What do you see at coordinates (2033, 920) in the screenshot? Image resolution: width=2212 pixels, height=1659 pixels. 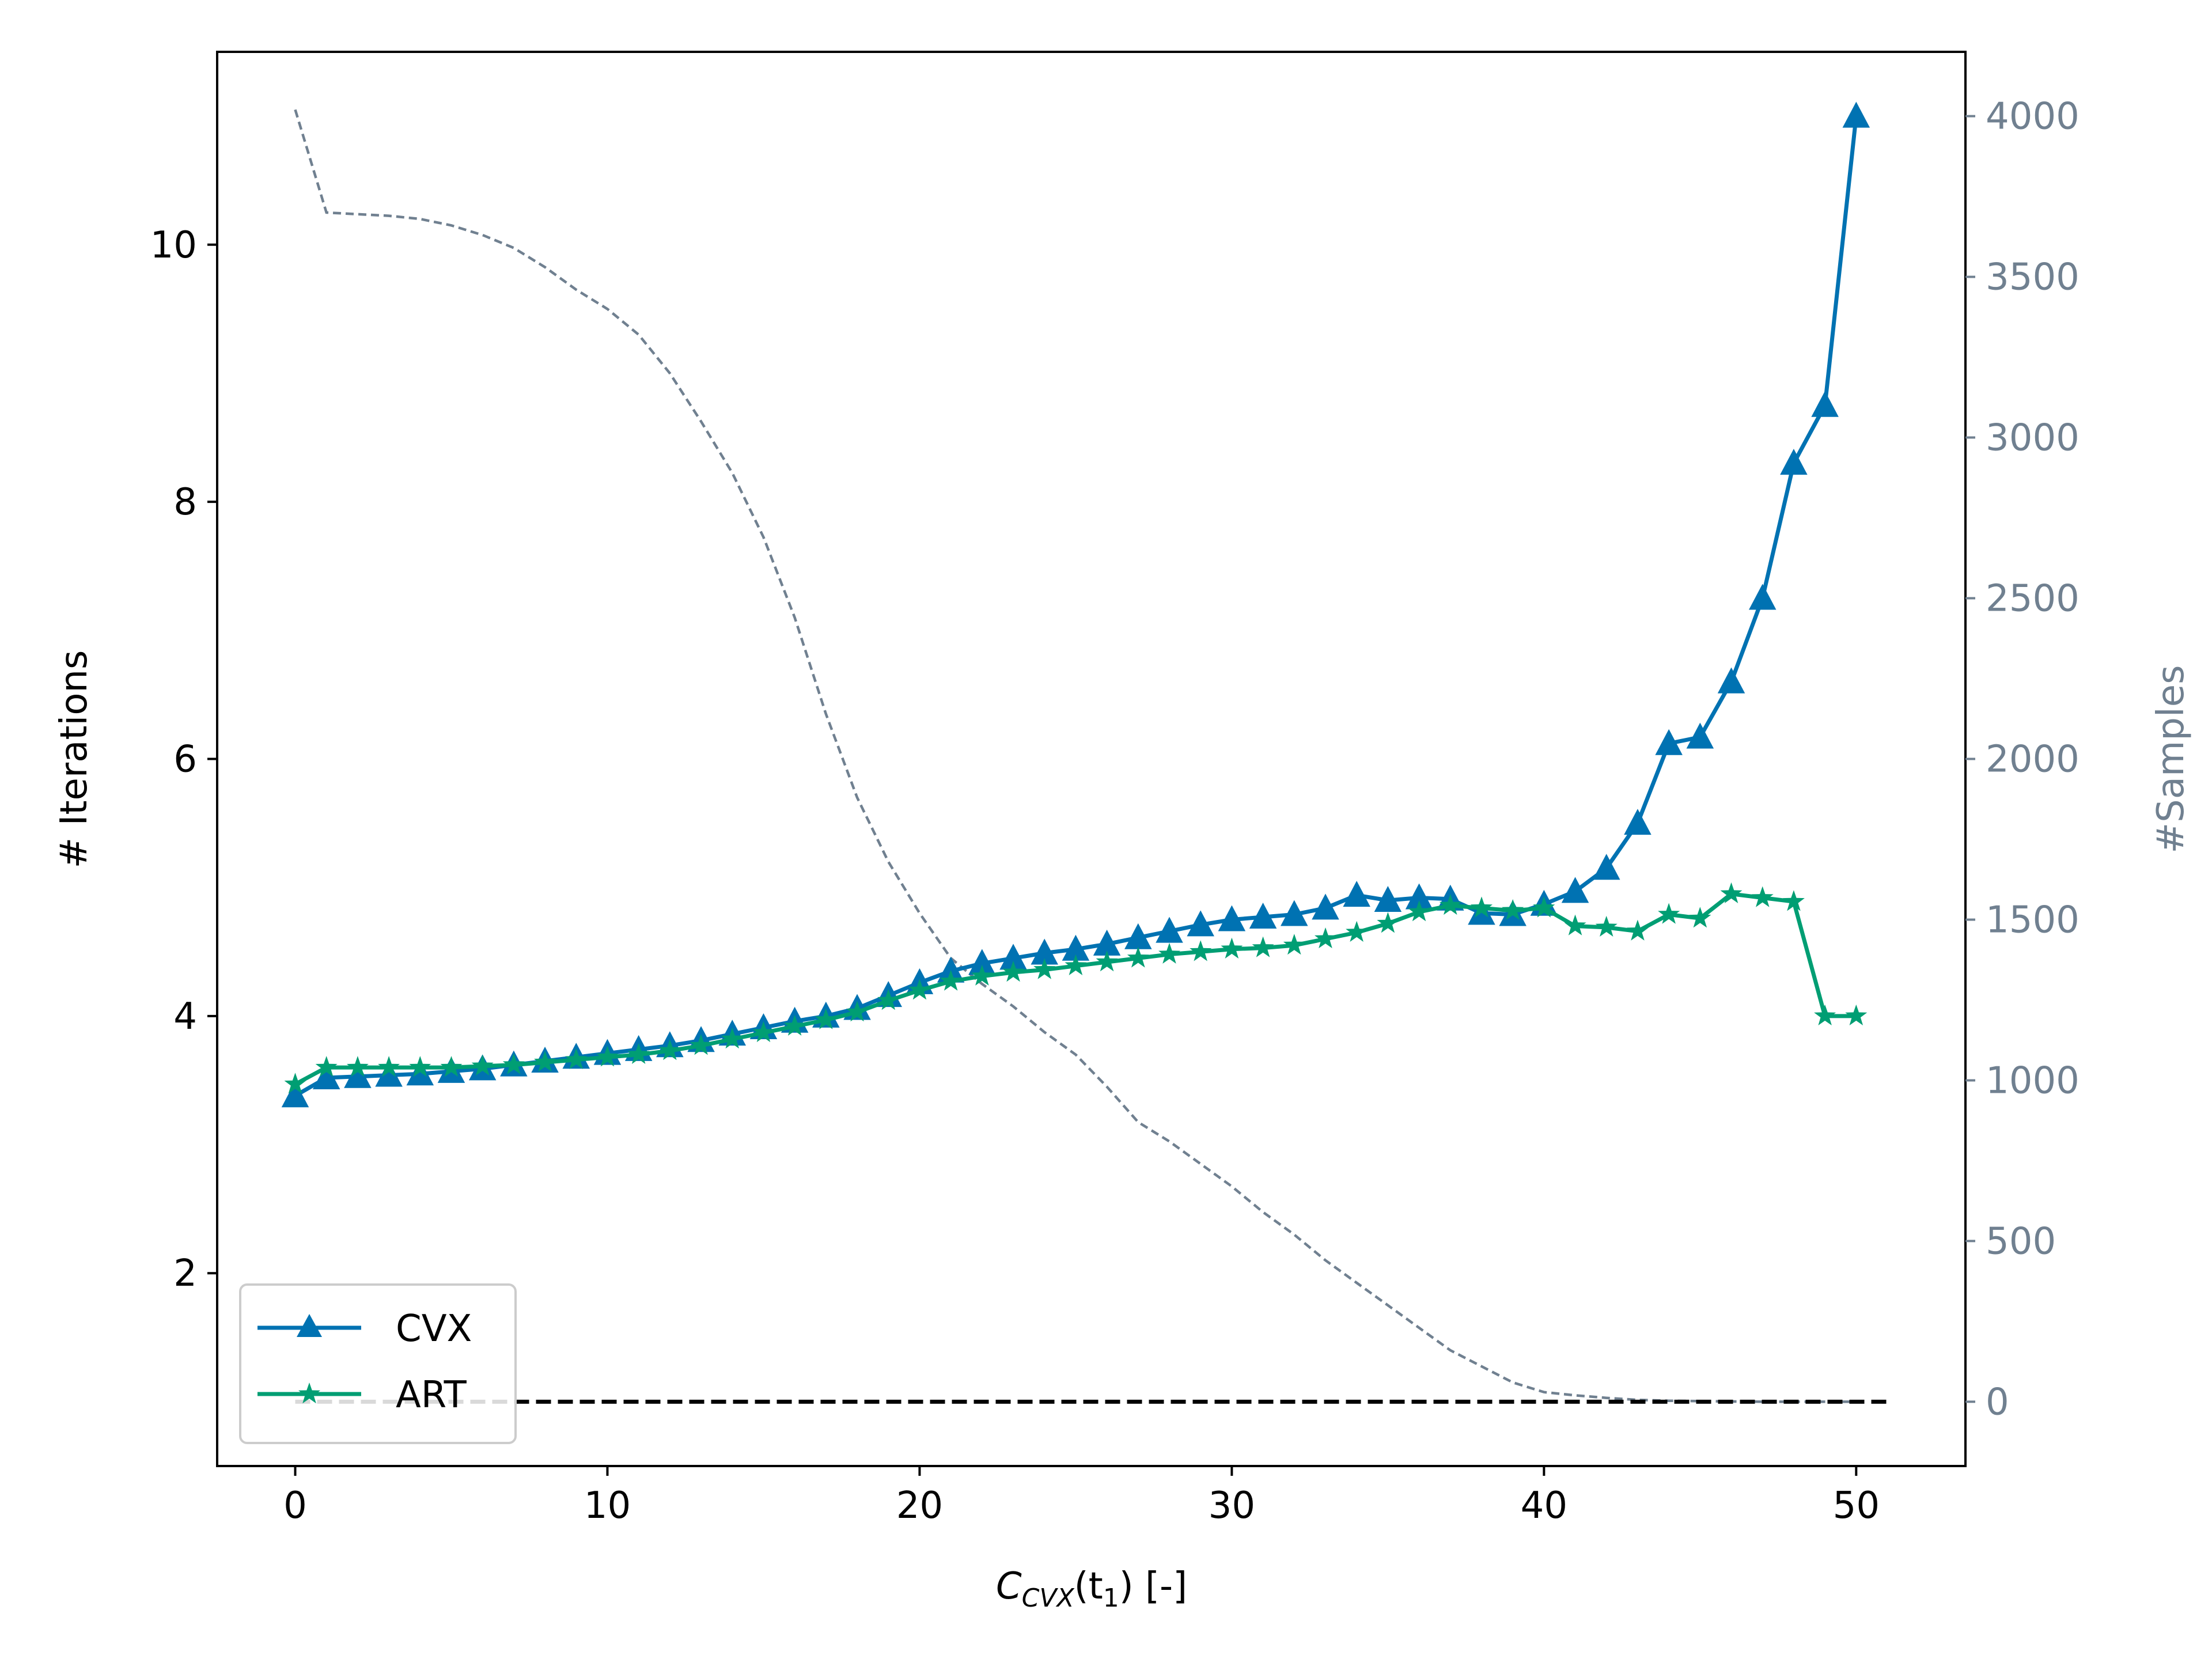 I see `y-right-tick-label: 1500` at bounding box center [2033, 920].